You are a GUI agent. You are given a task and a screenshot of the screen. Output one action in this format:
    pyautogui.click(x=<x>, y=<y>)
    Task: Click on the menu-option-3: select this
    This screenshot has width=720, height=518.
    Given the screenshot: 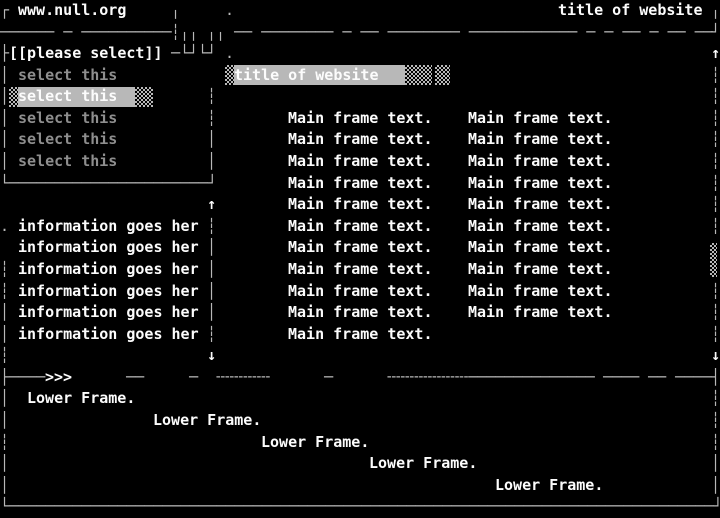 What is the action you would take?
    pyautogui.click(x=68, y=117)
    